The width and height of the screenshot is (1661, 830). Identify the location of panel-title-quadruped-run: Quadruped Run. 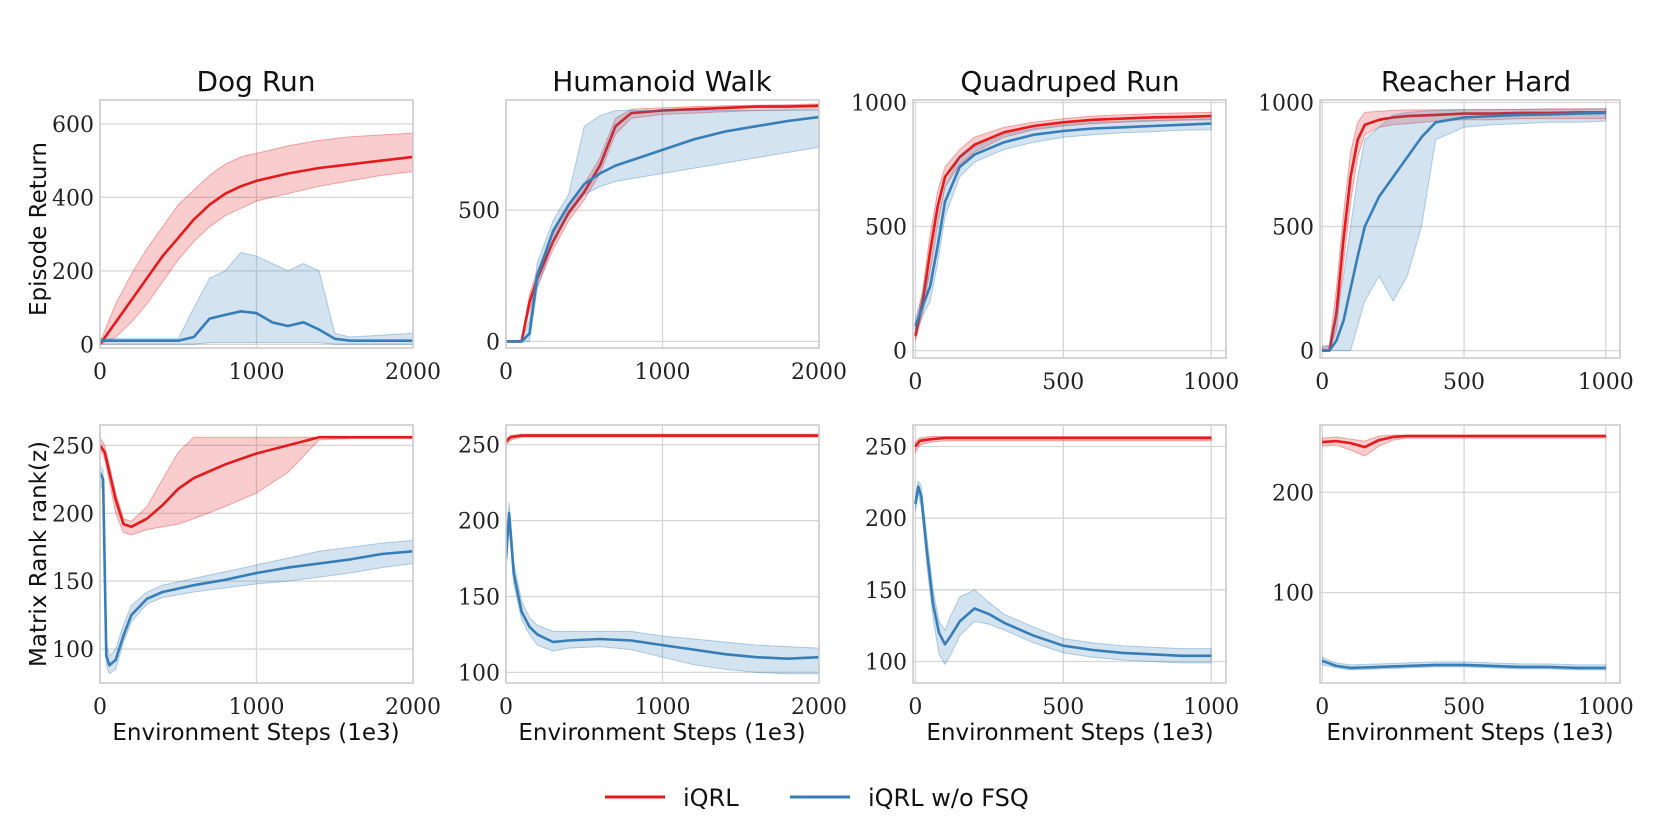
(1069, 81).